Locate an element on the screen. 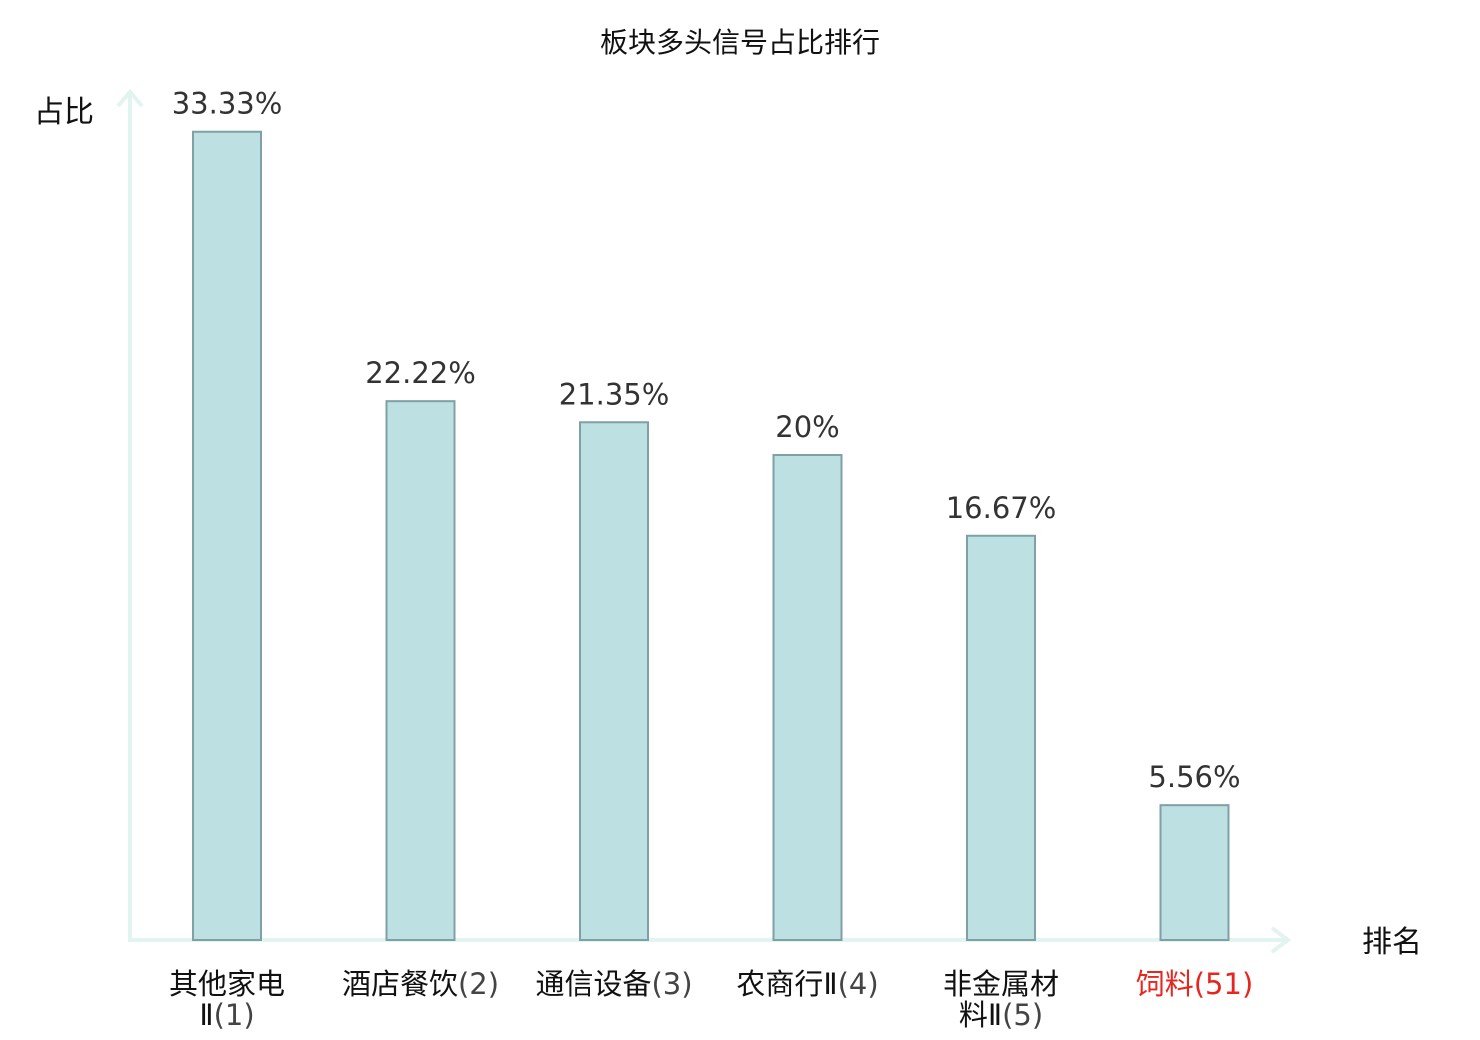 Image resolution: width=1480 pixels, height=1040 pixels. category-name-5: 非金属材 is located at coordinates (1001, 984).